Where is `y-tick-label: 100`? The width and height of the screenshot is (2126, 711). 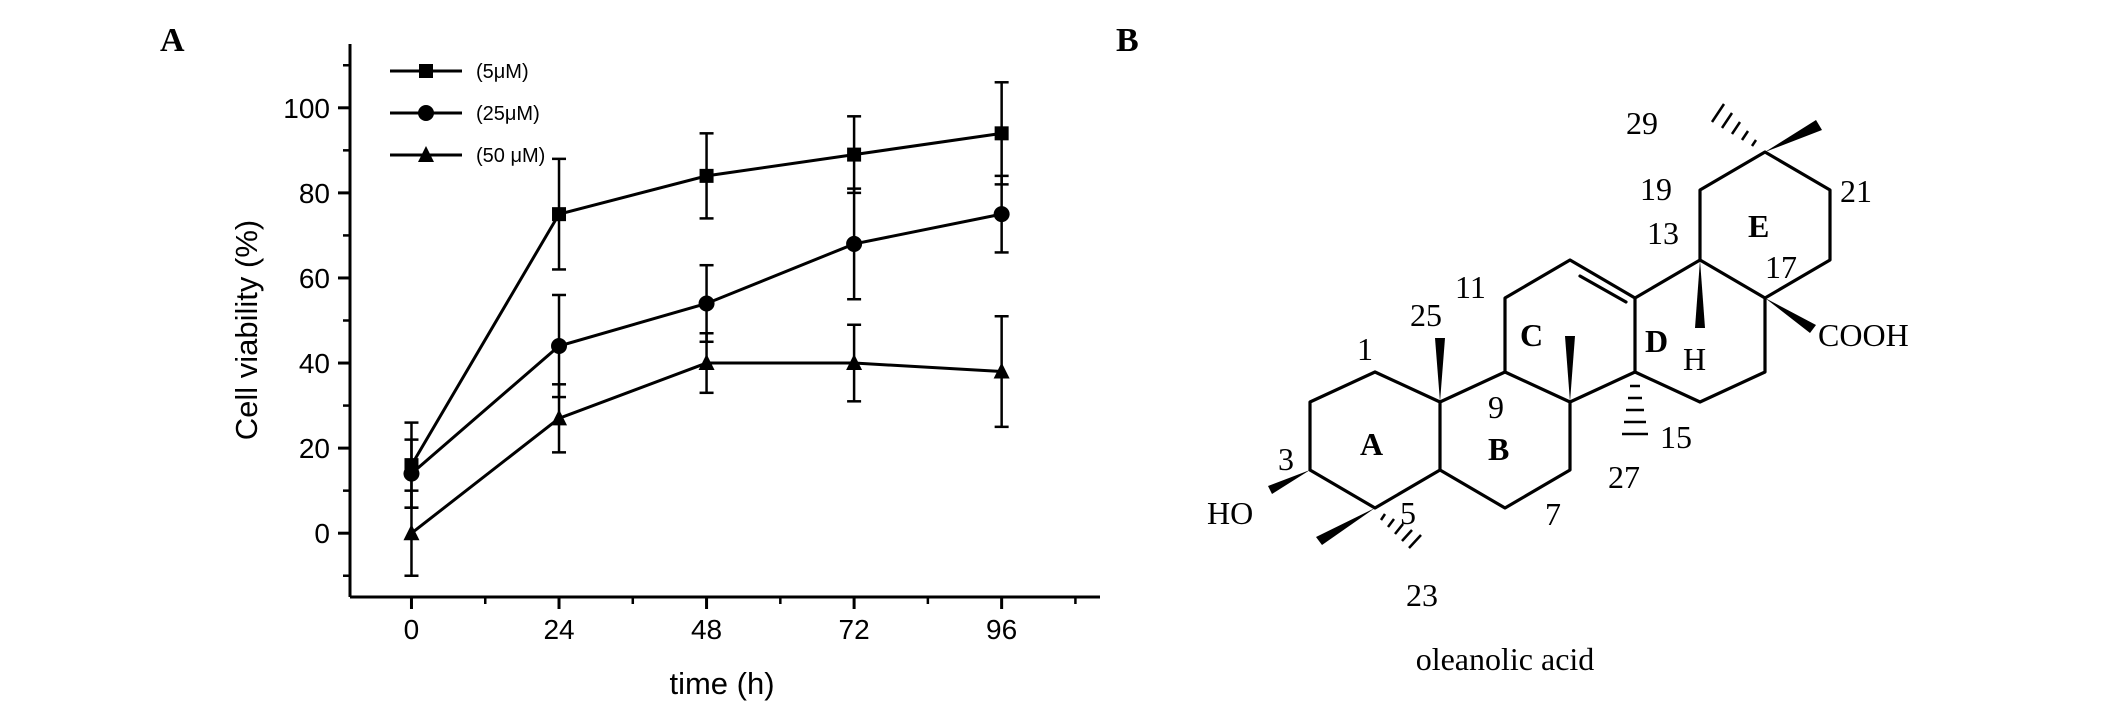 y-tick-label: 100 is located at coordinates (306, 108).